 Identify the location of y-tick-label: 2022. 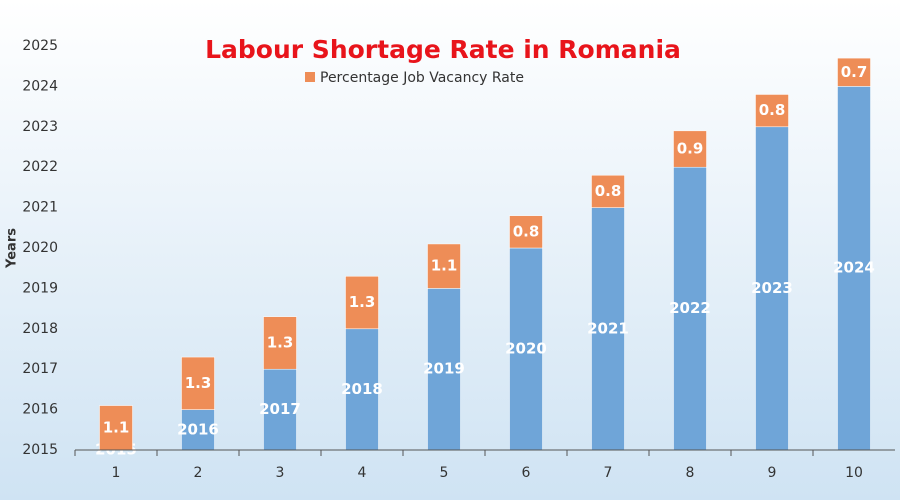
(40, 167).